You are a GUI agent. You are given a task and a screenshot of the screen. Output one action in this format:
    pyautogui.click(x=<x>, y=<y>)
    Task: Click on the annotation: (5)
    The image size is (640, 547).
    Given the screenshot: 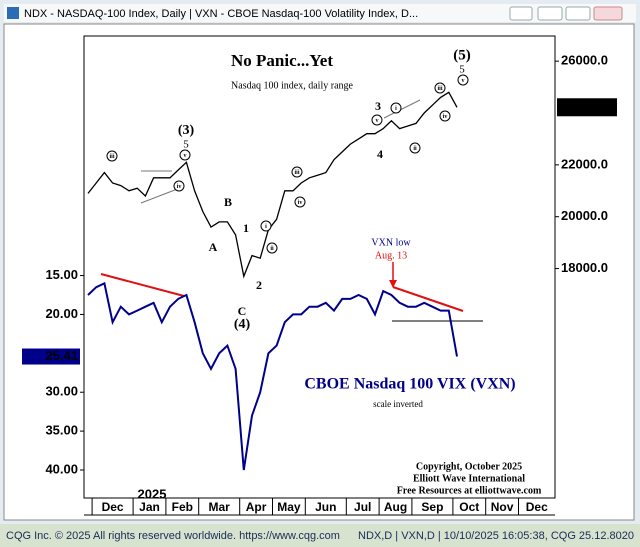 What is the action you would take?
    pyautogui.click(x=462, y=55)
    